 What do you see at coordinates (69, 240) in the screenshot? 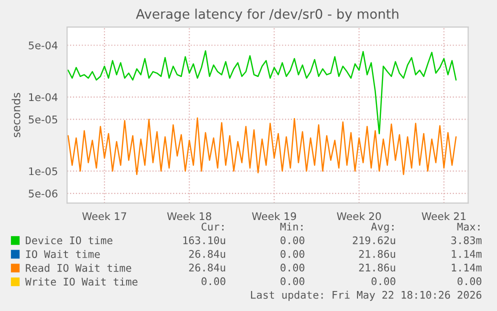
I see `legend-label: Device IO time` at bounding box center [69, 240].